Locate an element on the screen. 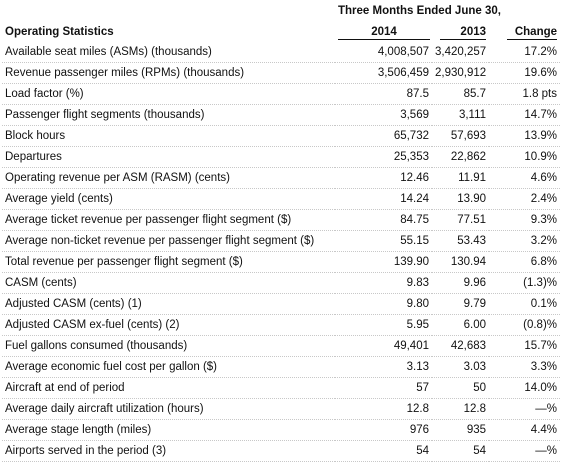 This screenshot has width=564, height=462. header-row: Three Months Ended June 30, is located at coordinates (281, 11).